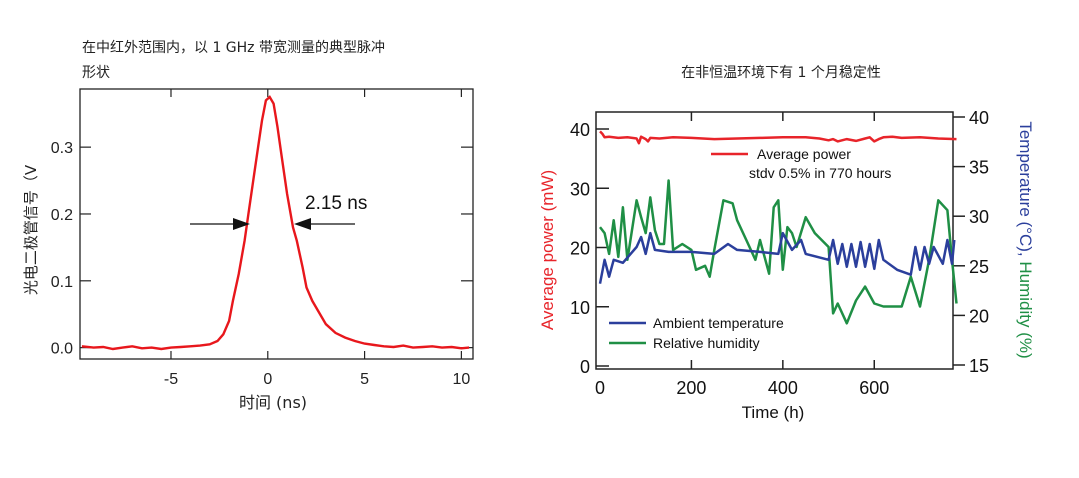  Describe the element at coordinates (580, 308) in the screenshot. I see `left-y-tick-label: 10` at that location.